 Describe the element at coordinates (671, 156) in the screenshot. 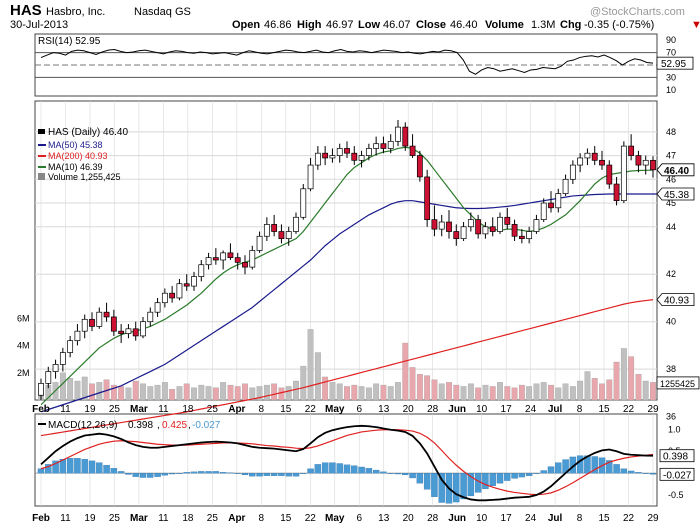

I see `price-tick-label: 47` at that location.